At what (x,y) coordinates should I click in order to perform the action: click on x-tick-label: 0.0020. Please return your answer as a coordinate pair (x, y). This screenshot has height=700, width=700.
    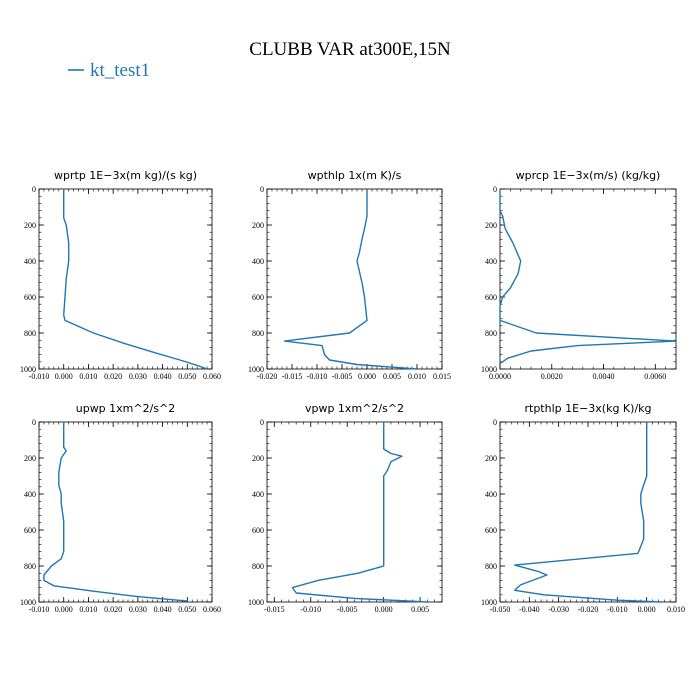
    Looking at the image, I should click on (552, 376).